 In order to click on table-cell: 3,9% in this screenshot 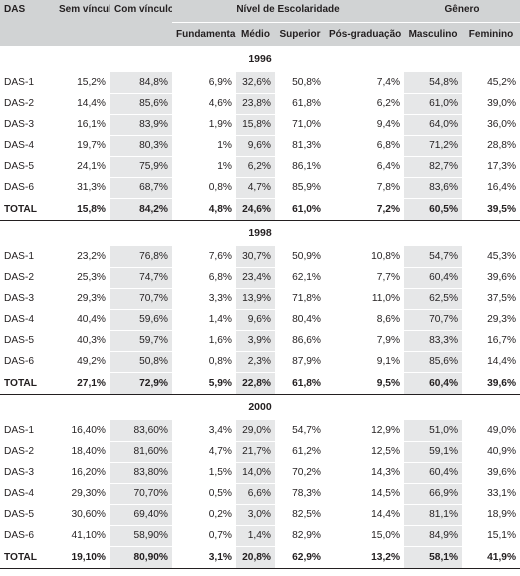, I will do `click(255, 341)`.